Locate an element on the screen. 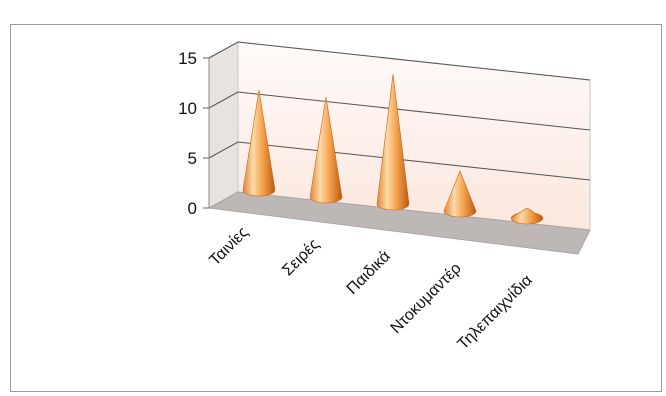 This screenshot has width=666, height=396. y-tick-label: 0 is located at coordinates (192, 208).